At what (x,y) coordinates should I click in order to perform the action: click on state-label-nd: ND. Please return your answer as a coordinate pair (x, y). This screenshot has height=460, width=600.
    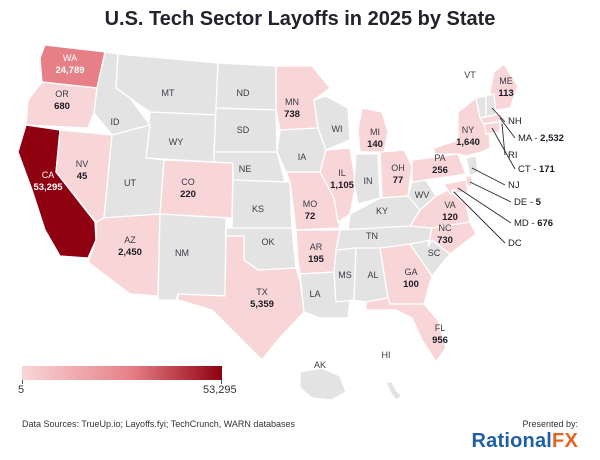
    Looking at the image, I should click on (243, 93).